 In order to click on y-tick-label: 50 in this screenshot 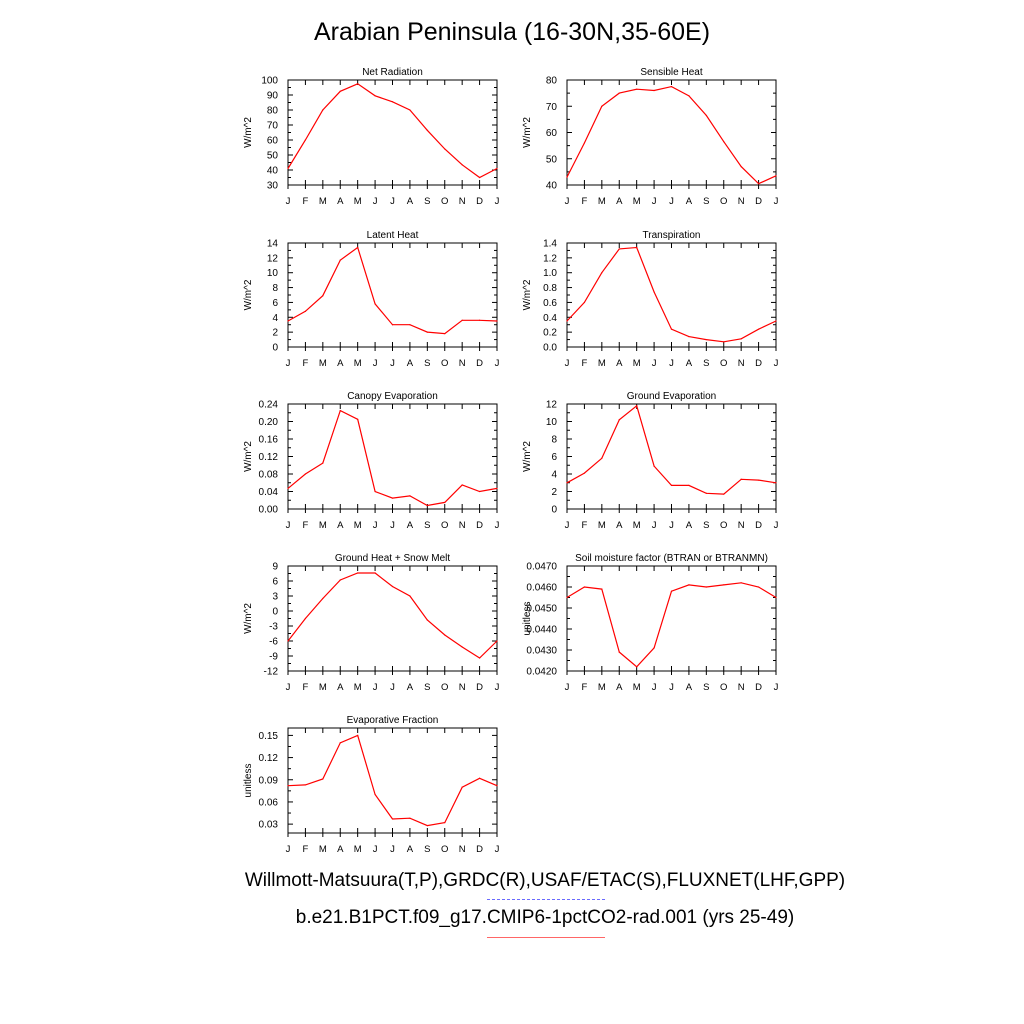, I will do `click(552, 159)`.